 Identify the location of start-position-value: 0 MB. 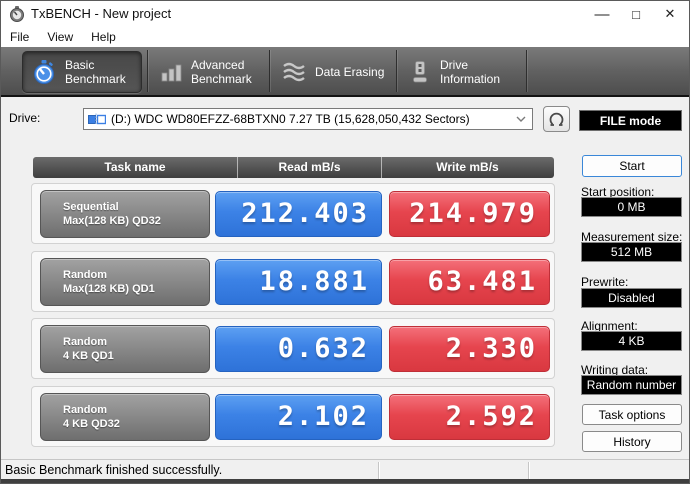
(631, 207).